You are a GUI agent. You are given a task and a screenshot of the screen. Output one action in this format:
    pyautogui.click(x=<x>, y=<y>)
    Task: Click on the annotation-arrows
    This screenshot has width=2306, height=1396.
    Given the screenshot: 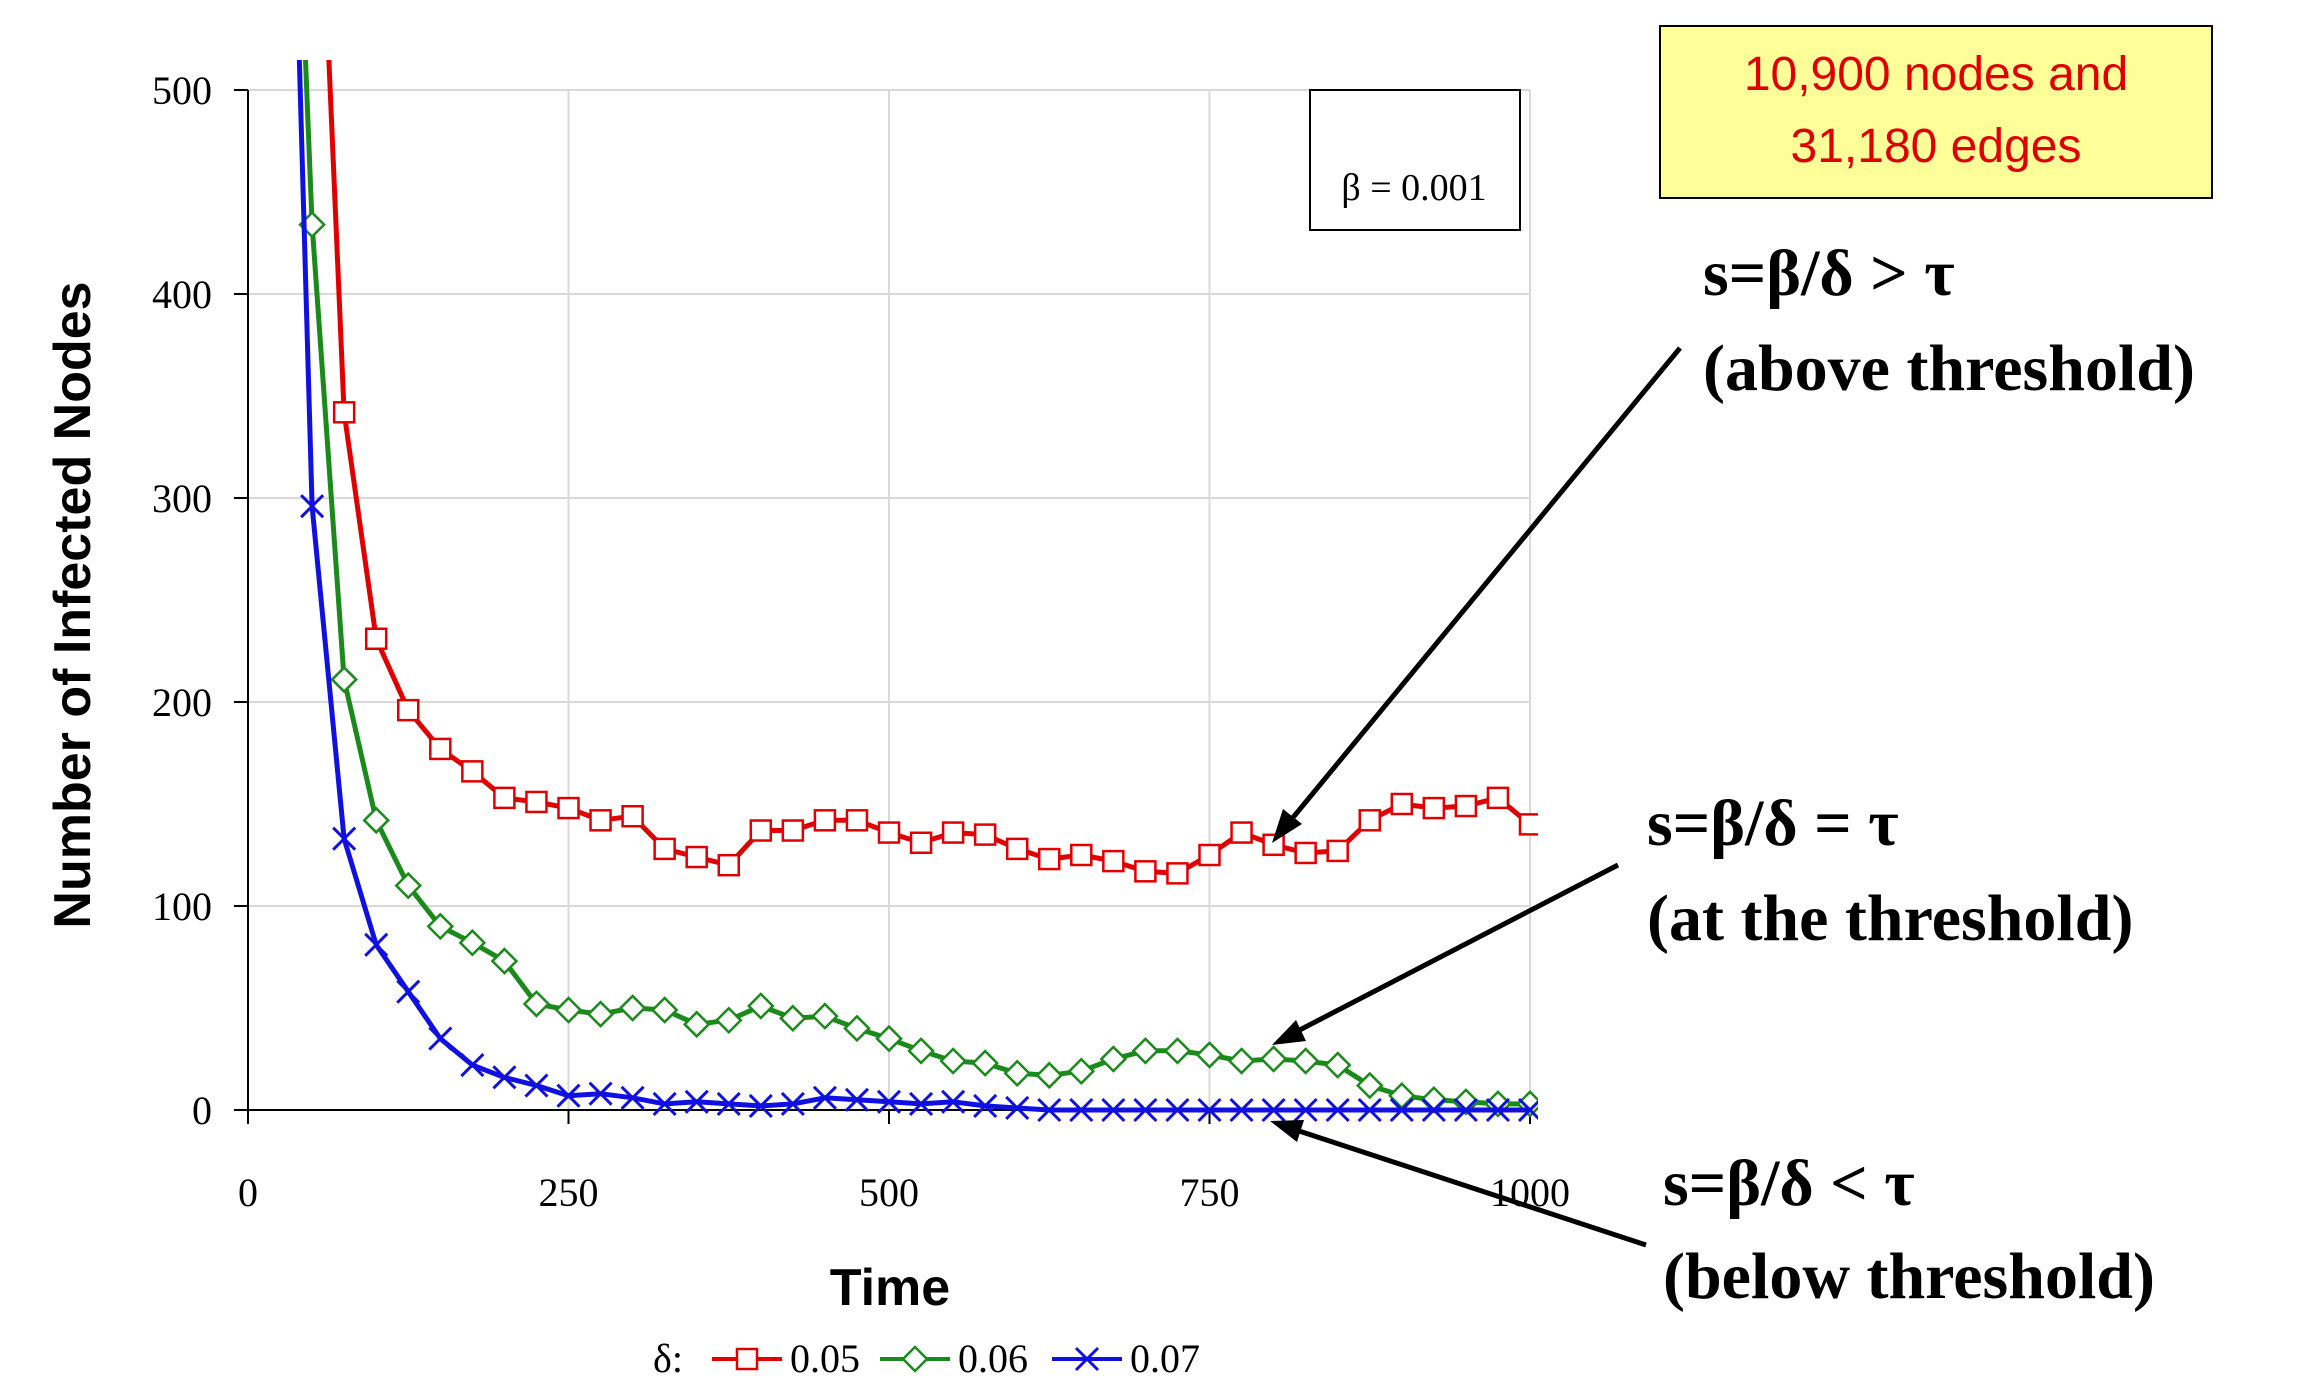 What is the action you would take?
    pyautogui.click(x=1476, y=797)
    